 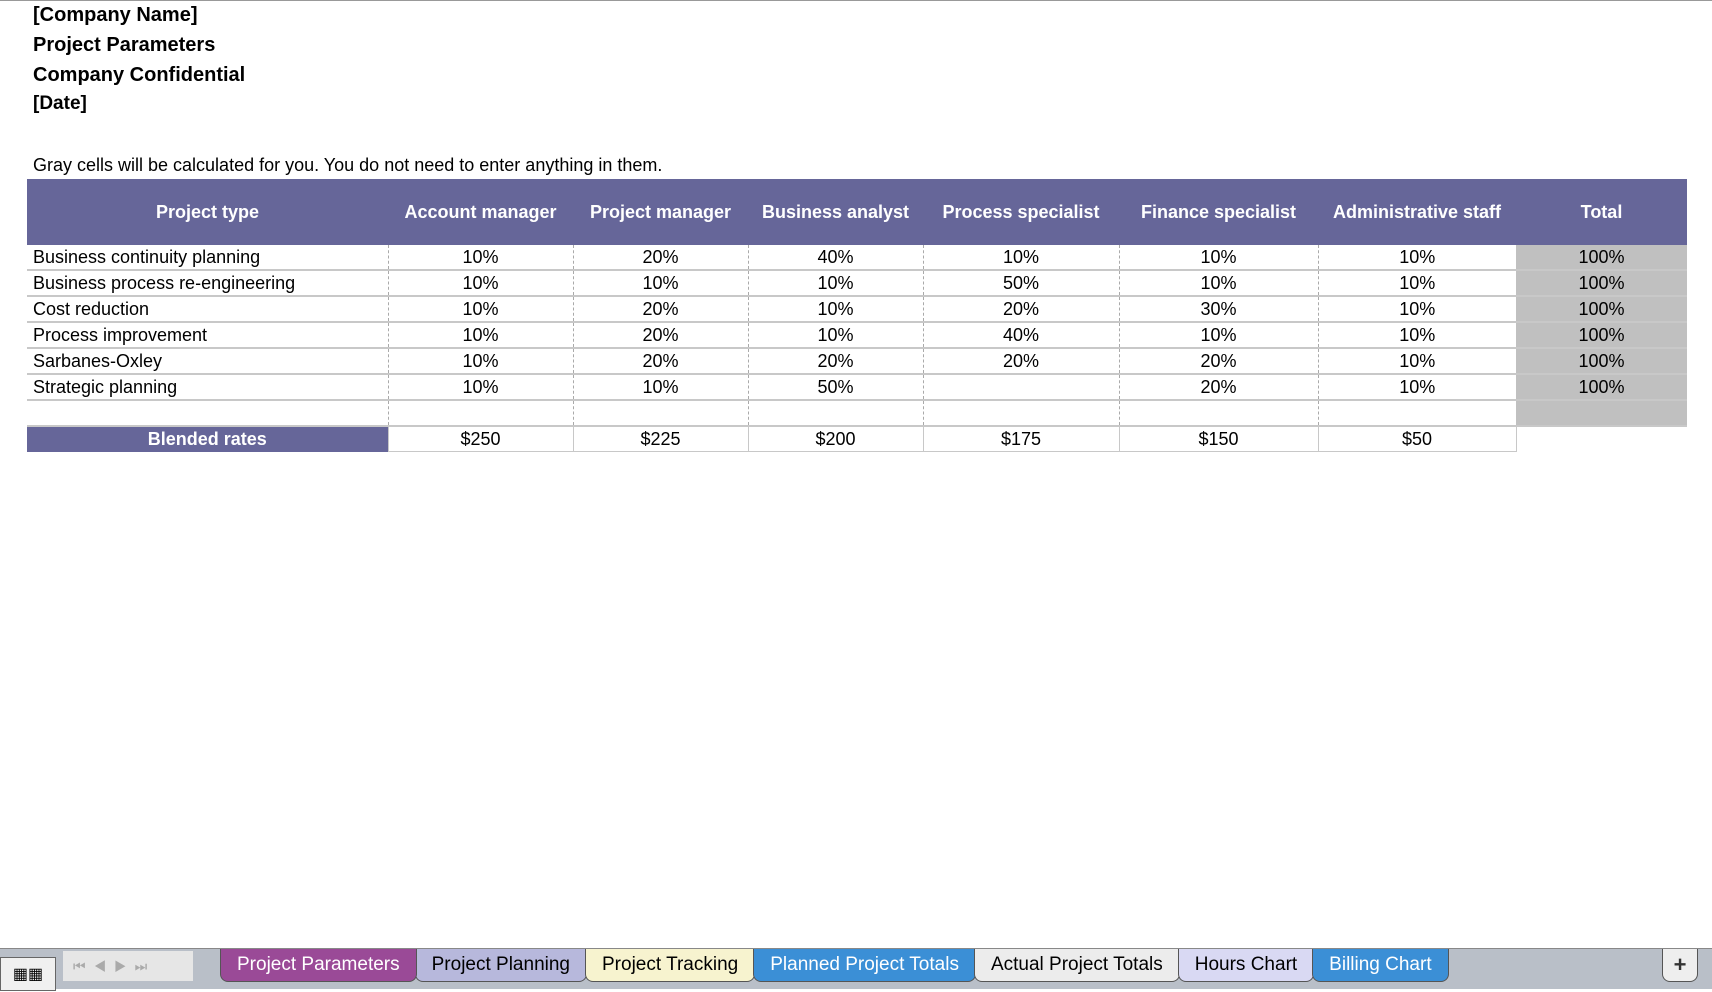 I want to click on view-toggle-button: ▦▦, so click(x=28, y=974).